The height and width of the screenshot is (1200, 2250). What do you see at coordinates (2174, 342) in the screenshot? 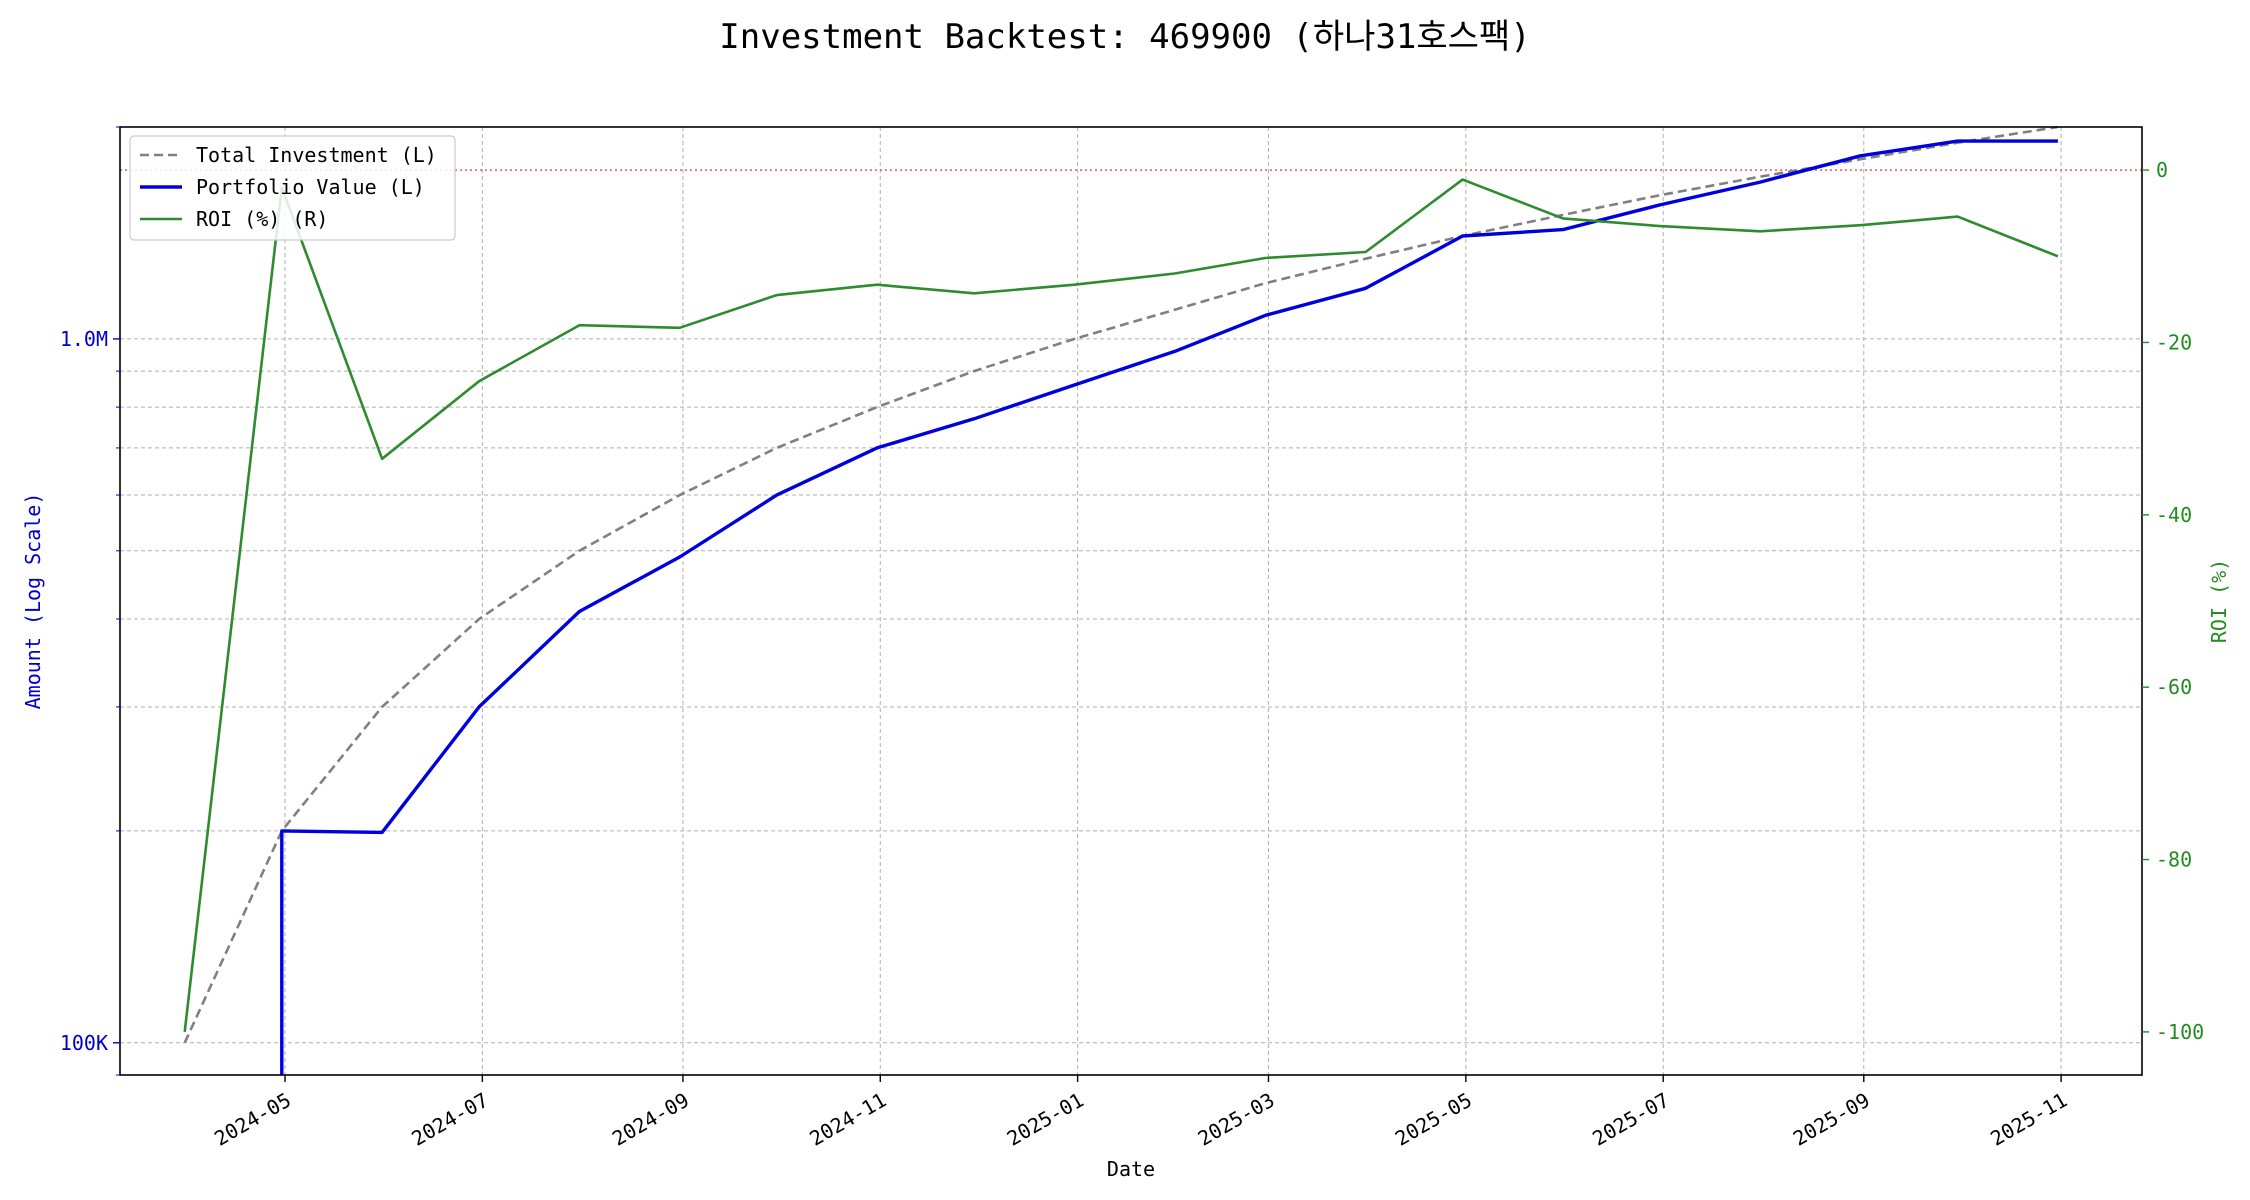
I see `right-y-tick-label: -20` at bounding box center [2174, 342].